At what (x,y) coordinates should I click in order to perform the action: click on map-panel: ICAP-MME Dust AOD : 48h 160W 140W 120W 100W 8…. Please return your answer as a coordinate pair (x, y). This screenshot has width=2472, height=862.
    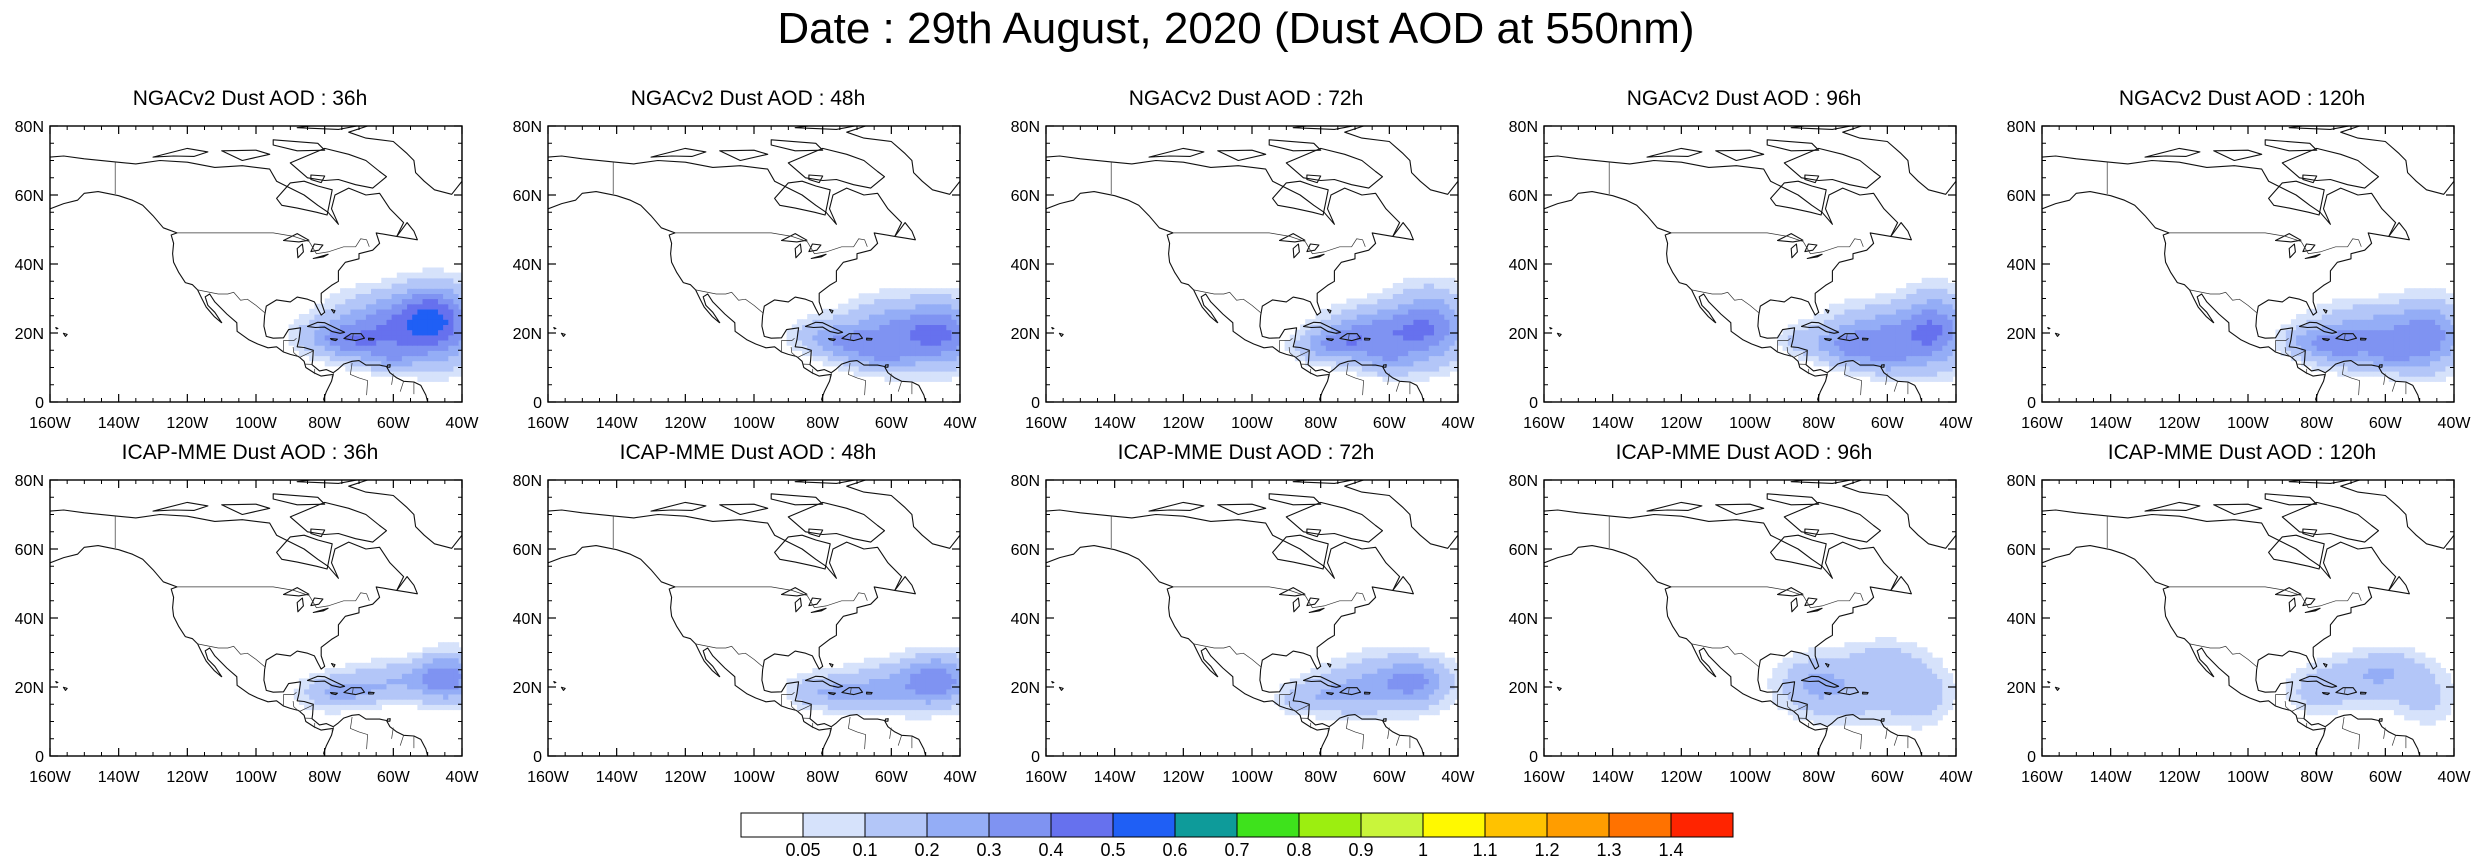
    Looking at the image, I should click on (738, 613).